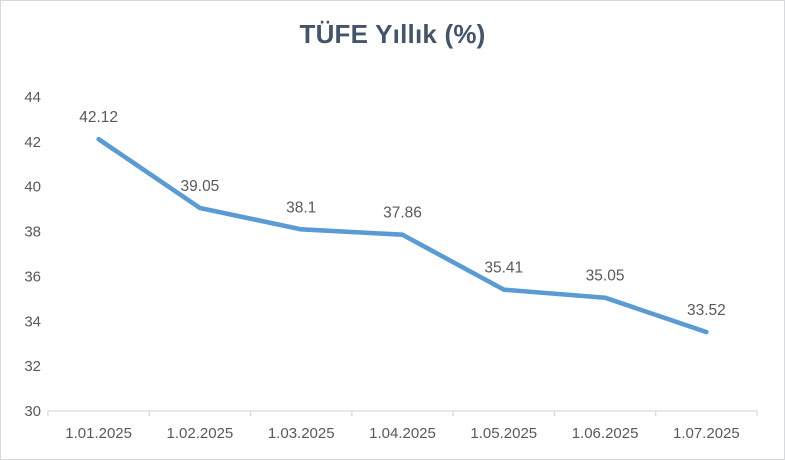 Image resolution: width=785 pixels, height=460 pixels. I want to click on data-label: 35.05, so click(605, 276).